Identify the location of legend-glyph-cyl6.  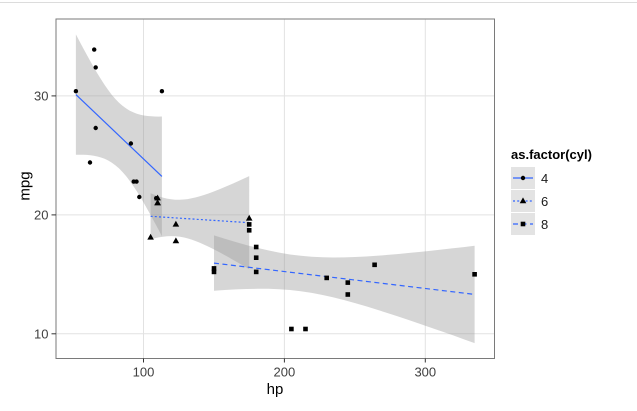
(523, 200).